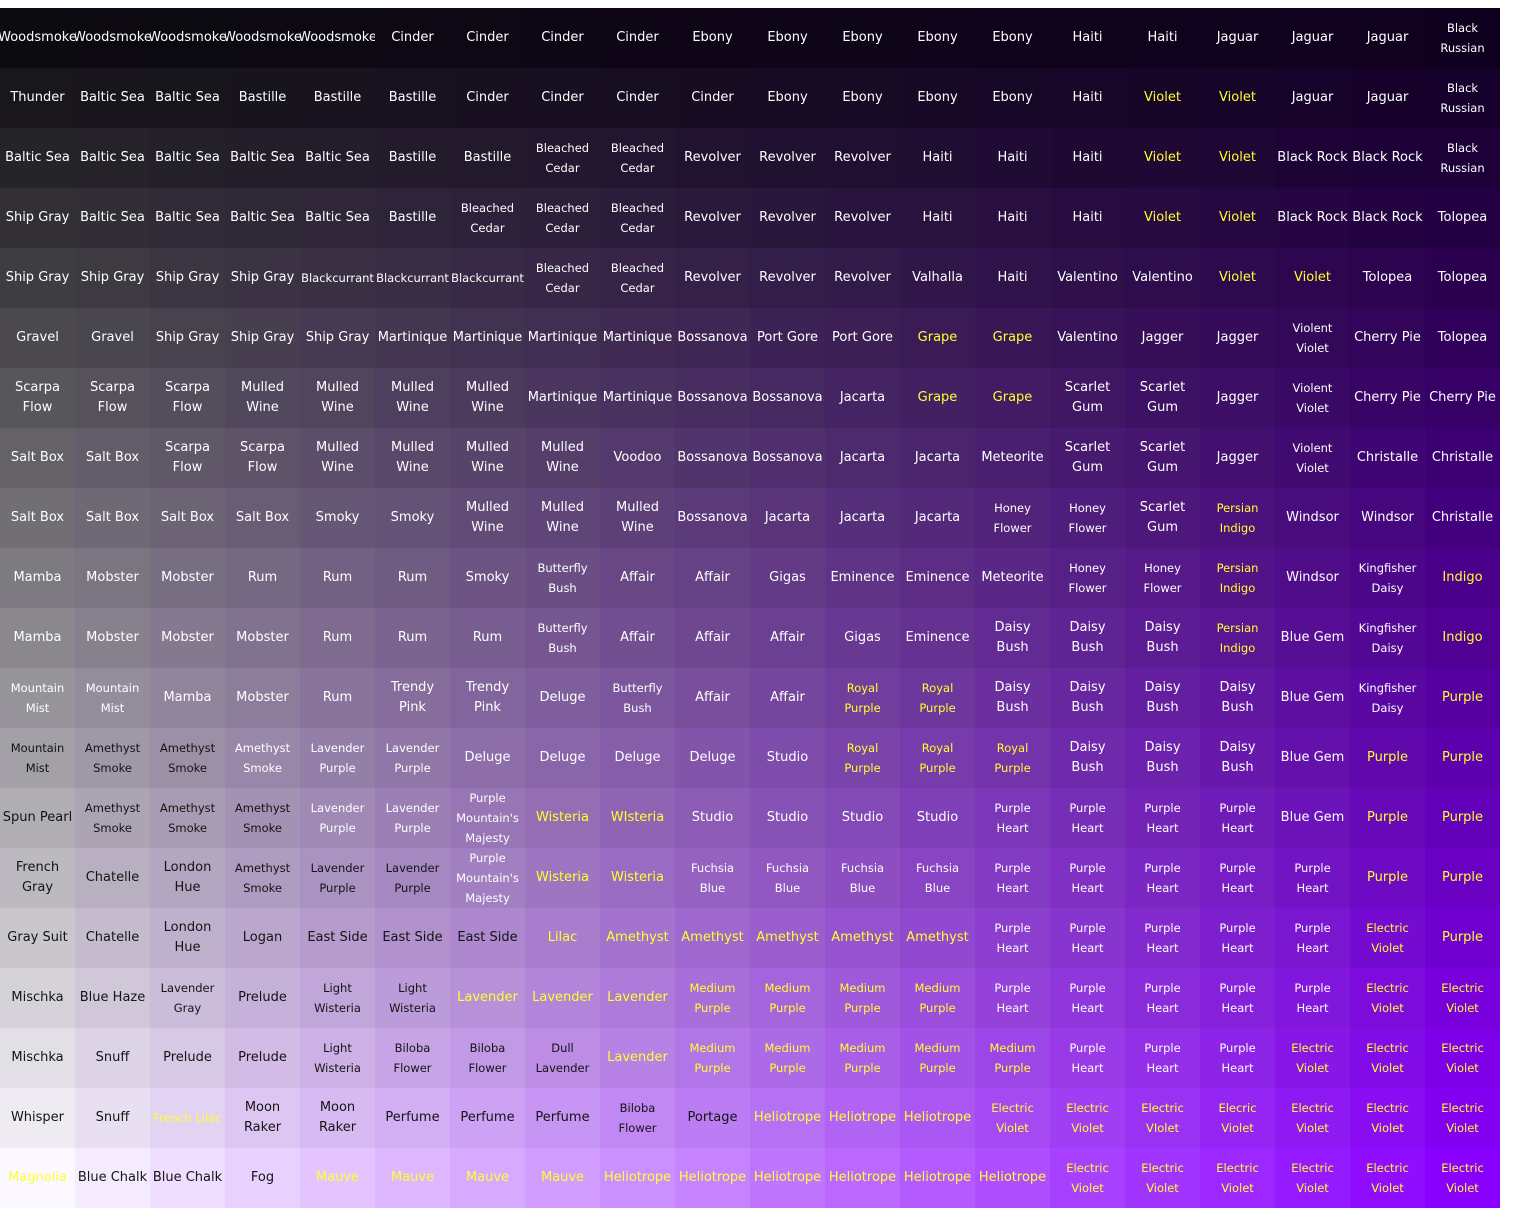 The width and height of the screenshot is (1513, 1216). I want to click on color-name-label: Blackcurrant, so click(487, 278).